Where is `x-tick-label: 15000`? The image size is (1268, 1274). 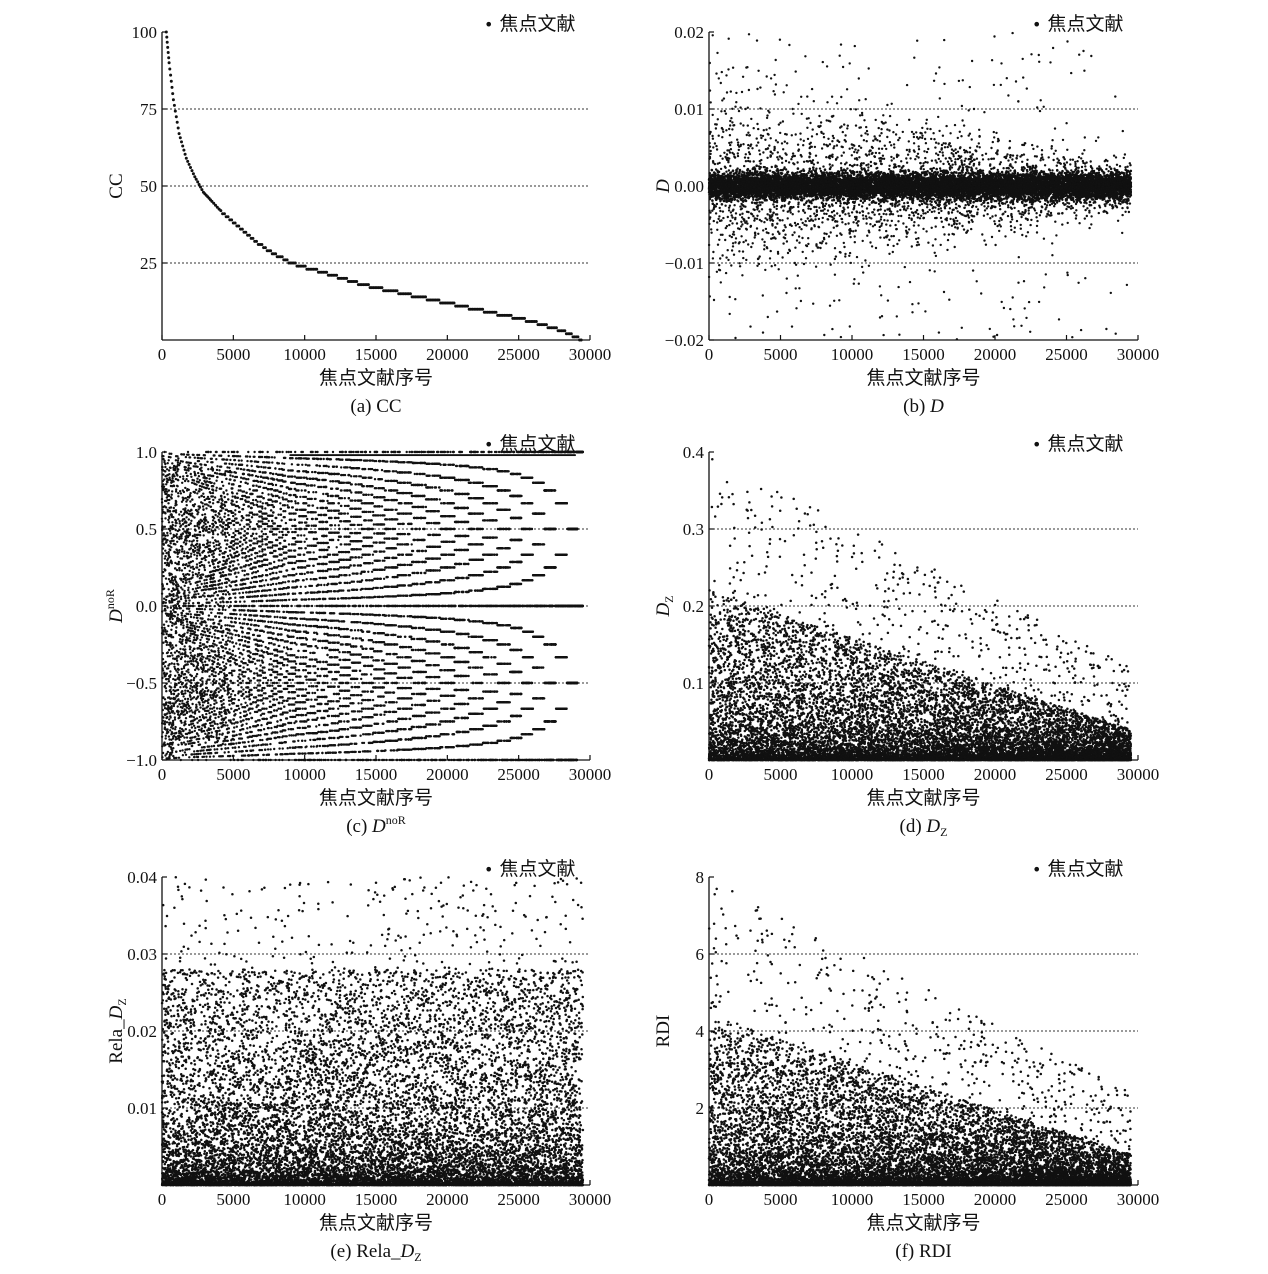 x-tick-label: 15000 is located at coordinates (376, 354).